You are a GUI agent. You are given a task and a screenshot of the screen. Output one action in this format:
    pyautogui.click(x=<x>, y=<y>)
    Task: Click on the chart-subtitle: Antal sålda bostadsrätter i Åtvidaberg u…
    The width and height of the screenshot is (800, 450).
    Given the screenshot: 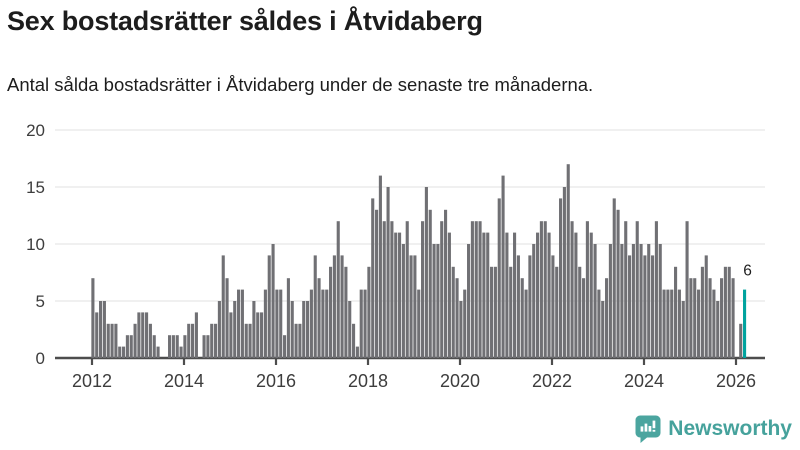 What is the action you would take?
    pyautogui.click(x=300, y=84)
    